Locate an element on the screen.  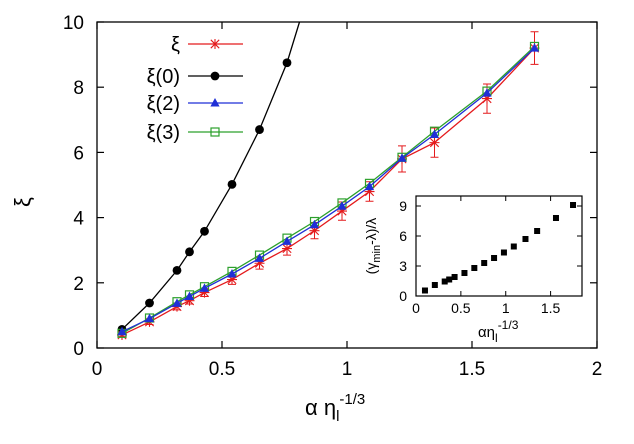
x-tick-label: 2 is located at coordinates (597, 369).